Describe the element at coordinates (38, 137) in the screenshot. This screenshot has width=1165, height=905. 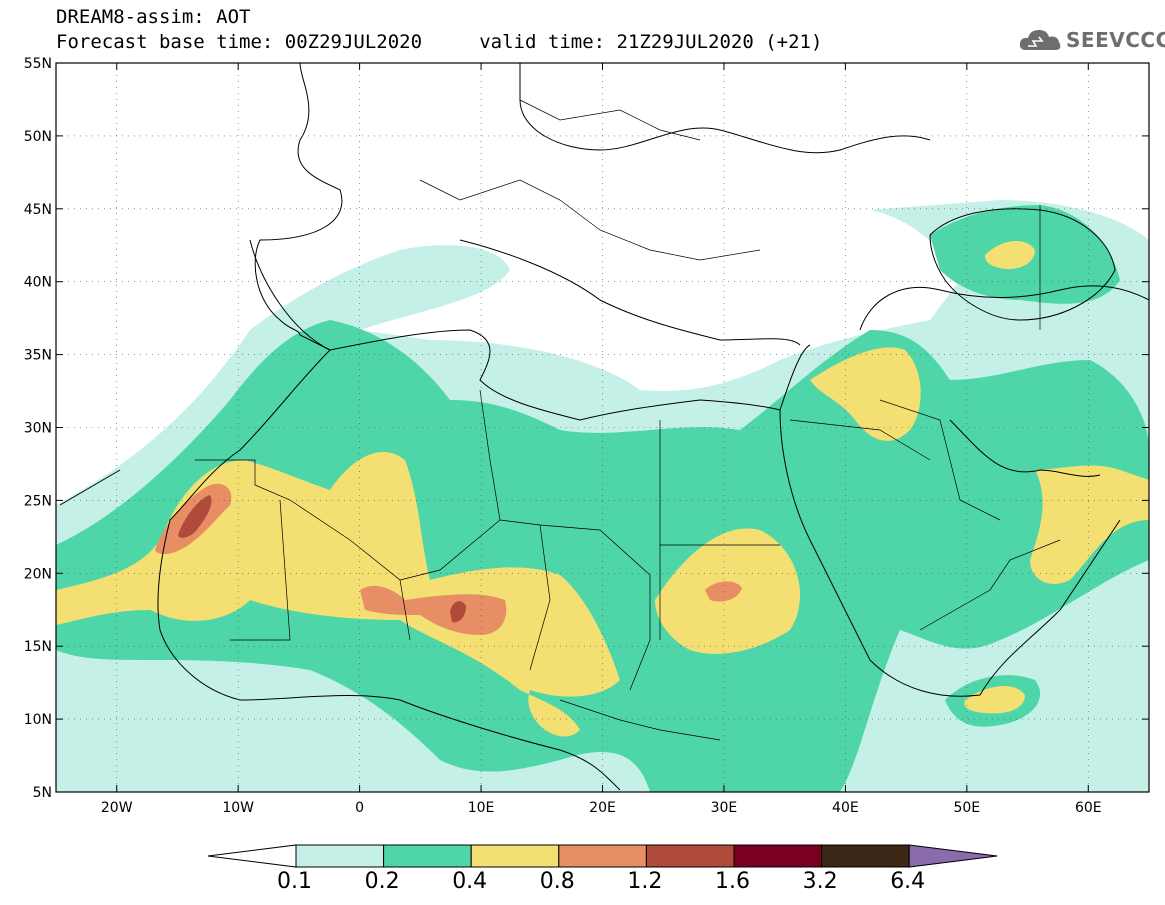
I see `lat-tick-label: 50N` at that location.